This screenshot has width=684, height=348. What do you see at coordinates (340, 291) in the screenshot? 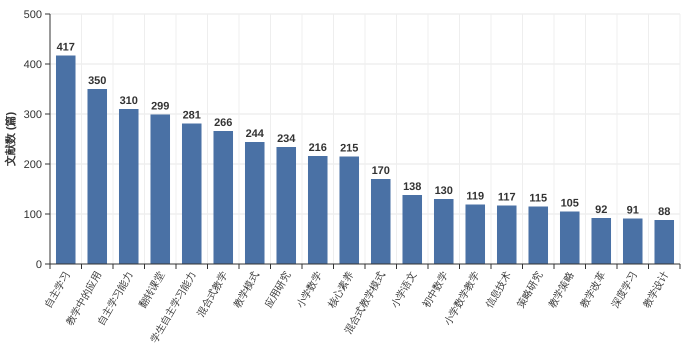
I see `x-tick-label: 核心素养` at bounding box center [340, 291].